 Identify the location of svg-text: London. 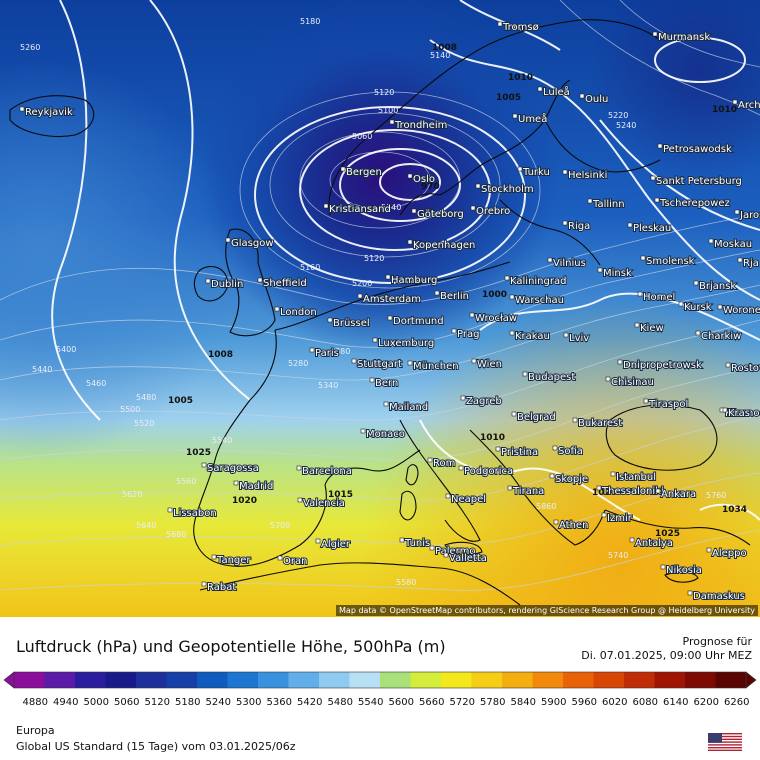
(298, 312).